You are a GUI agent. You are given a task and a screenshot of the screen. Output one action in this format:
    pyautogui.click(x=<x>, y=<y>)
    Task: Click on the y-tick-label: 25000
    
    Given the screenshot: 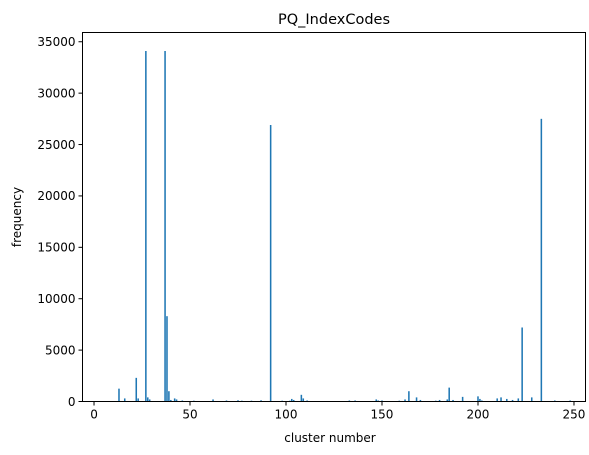 What is the action you would take?
    pyautogui.click(x=56, y=145)
    